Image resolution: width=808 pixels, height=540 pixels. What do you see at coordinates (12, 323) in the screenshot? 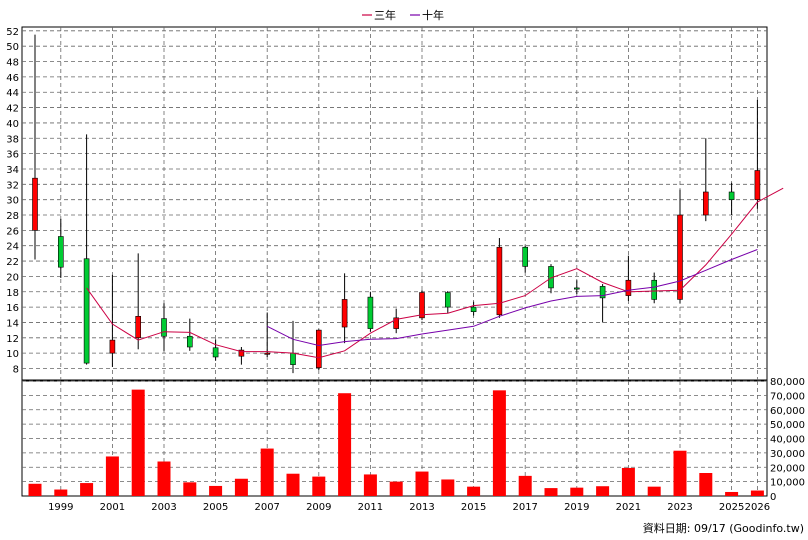
I see `price-tick-label: 14` at bounding box center [12, 323].